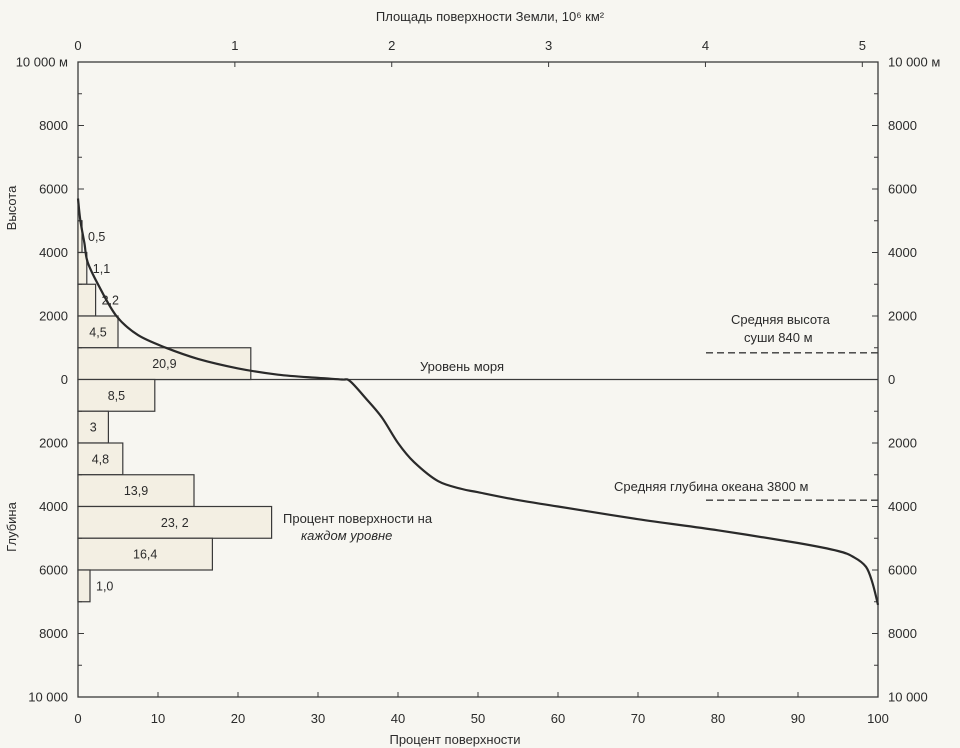 The height and width of the screenshot is (748, 960). I want to click on bars-caption-line1: Процент поверхности на, so click(358, 518).